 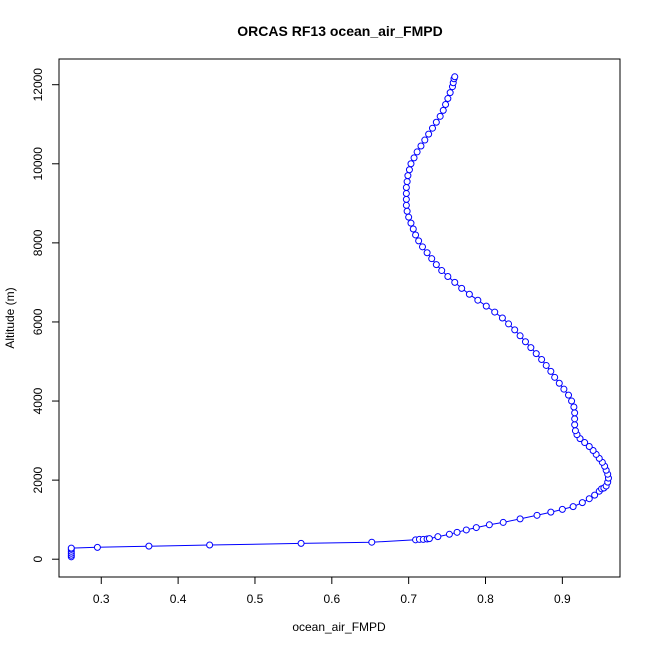 I want to click on y-tick-label: 10000, so click(x=38, y=164).